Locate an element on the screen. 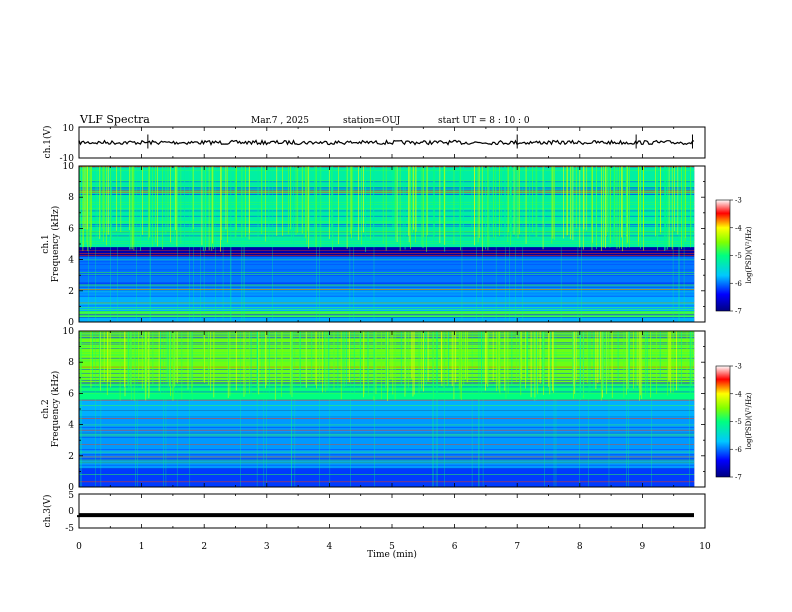 The width and height of the screenshot is (792, 612). ch2-colorbar-label: log(PSD)(V²/Hz) is located at coordinates (749, 420).